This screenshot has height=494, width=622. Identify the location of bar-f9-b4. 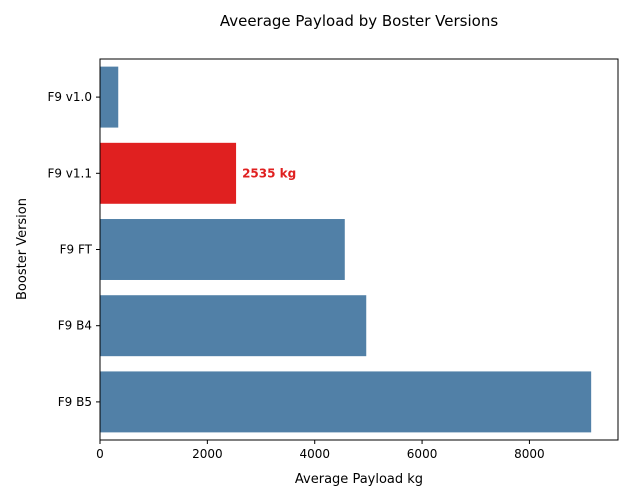
(233, 326).